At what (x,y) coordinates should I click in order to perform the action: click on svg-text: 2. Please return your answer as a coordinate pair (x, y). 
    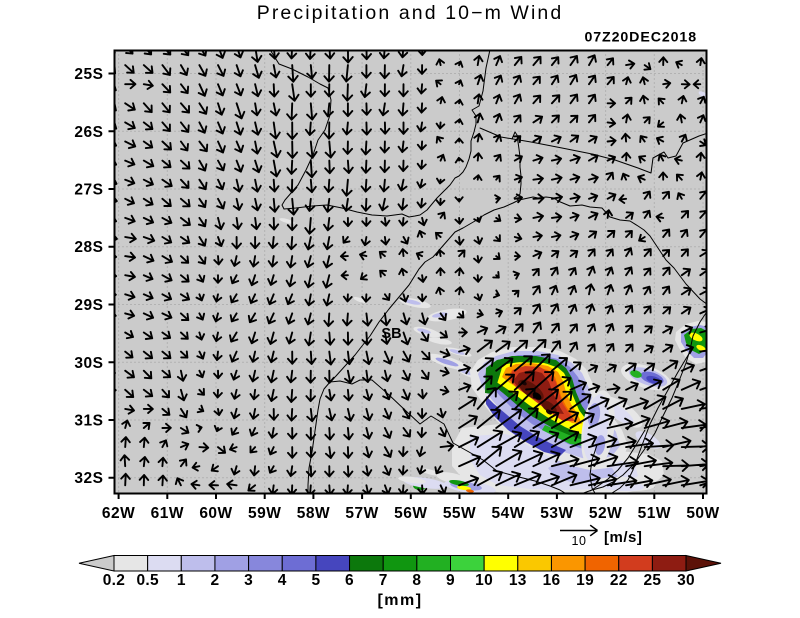
    Looking at the image, I should click on (214, 580).